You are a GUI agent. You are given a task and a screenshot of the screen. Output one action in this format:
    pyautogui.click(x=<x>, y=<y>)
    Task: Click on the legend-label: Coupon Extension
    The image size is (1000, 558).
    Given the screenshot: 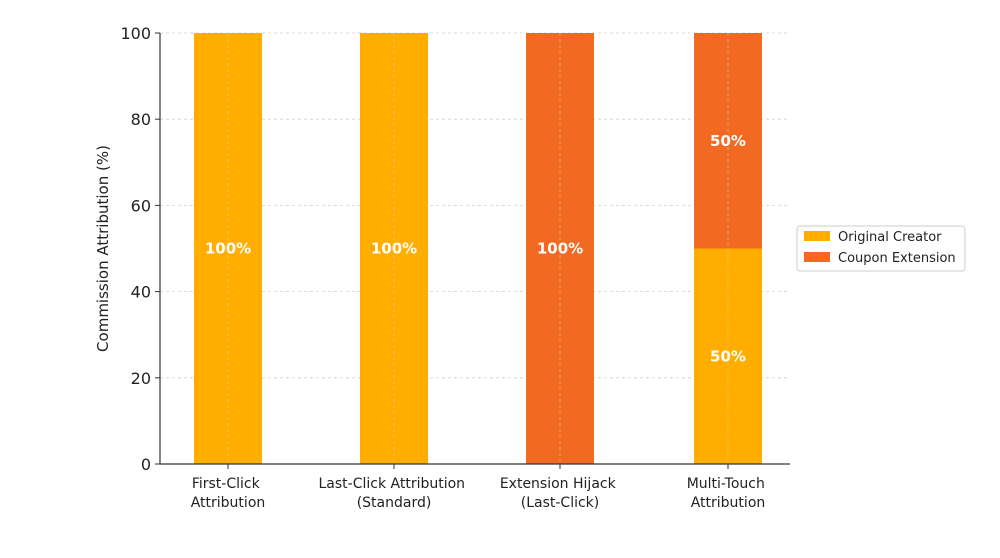 What is the action you would take?
    pyautogui.click(x=897, y=258)
    